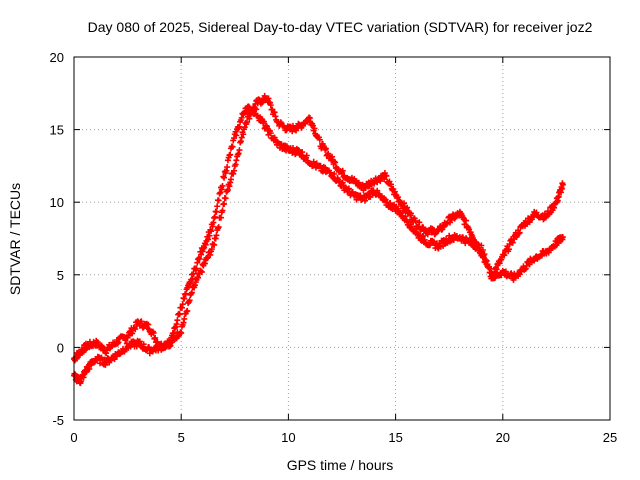  I want to click on y-tick-label: -5, so click(58, 420).